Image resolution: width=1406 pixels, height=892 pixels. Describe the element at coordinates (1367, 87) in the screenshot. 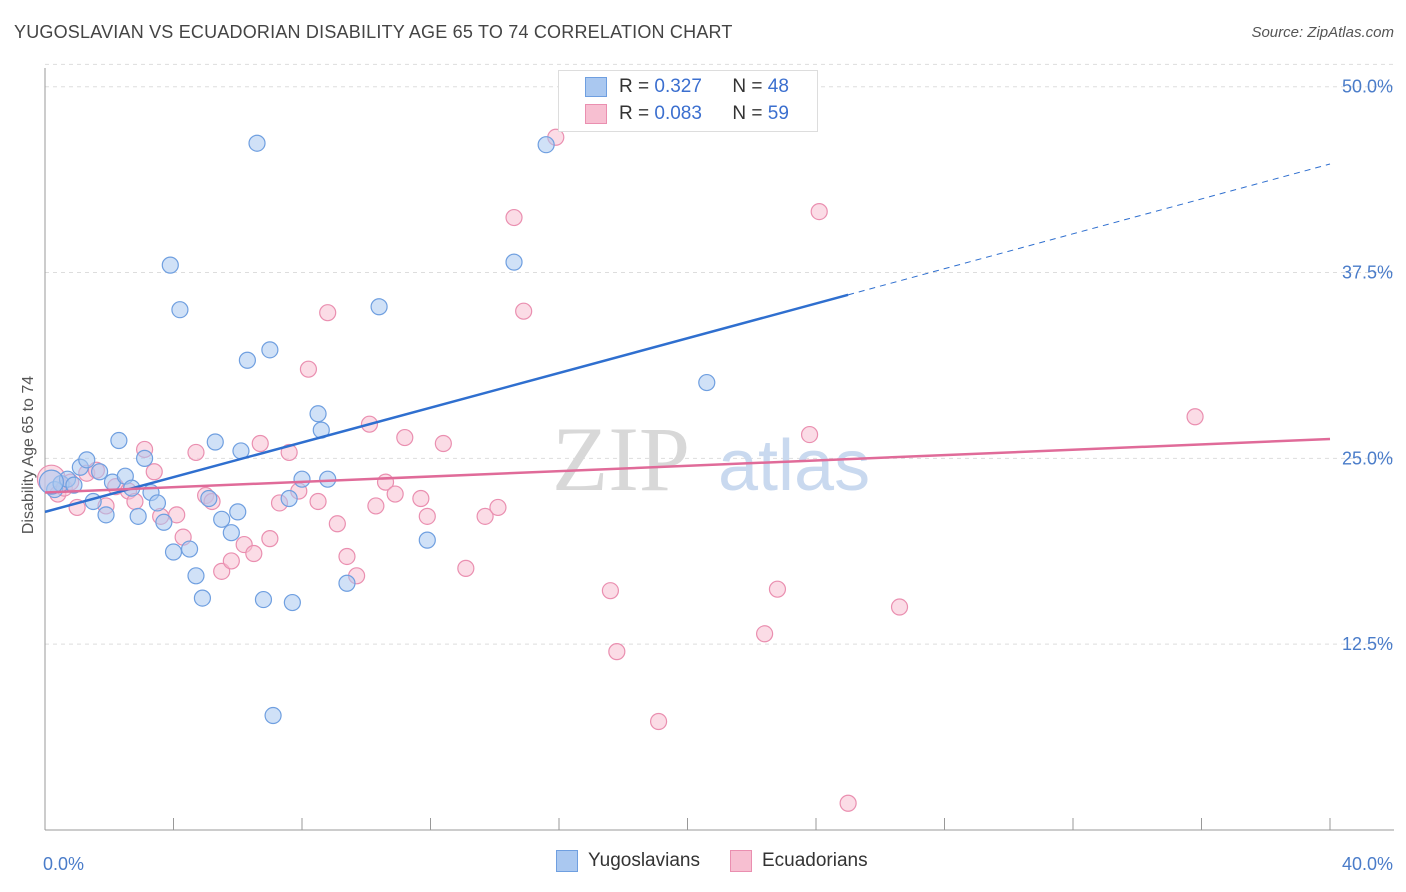

I see `y-tick-label: 50.0%` at that location.